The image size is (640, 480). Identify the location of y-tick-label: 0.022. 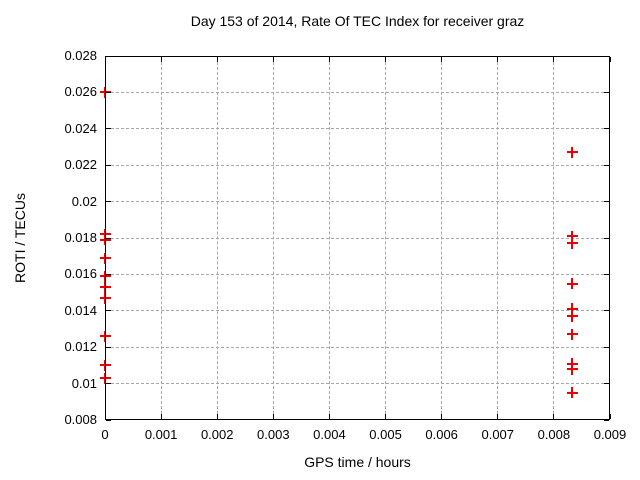
(80, 165).